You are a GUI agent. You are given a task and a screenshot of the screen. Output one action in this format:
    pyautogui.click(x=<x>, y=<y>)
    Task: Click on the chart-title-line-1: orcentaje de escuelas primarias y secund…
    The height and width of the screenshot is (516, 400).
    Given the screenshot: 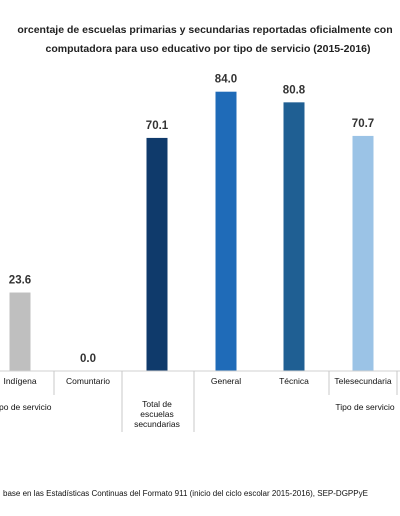 What is the action you would take?
    pyautogui.click(x=204, y=30)
    